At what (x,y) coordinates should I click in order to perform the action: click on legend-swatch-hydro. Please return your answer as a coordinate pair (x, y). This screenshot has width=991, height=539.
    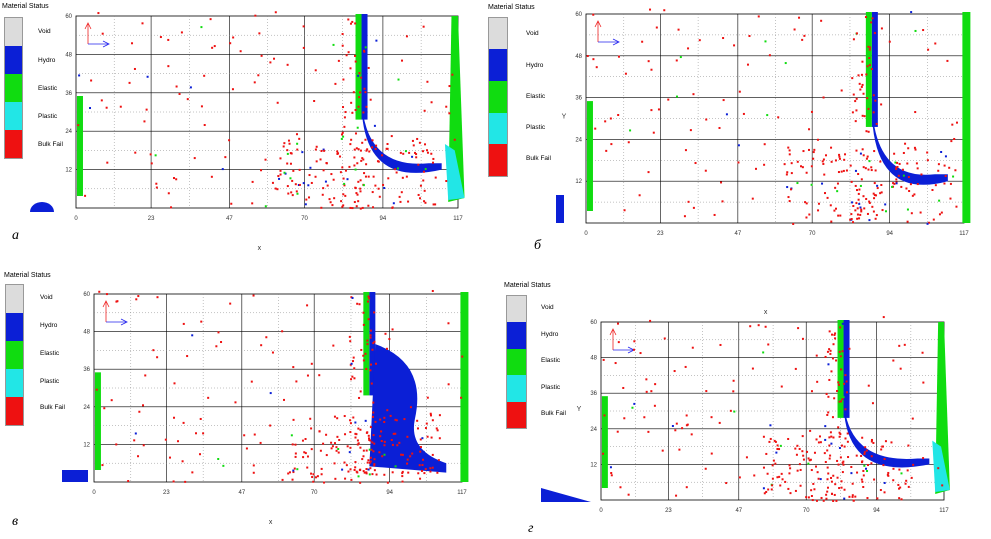
    Looking at the image, I should click on (13, 60).